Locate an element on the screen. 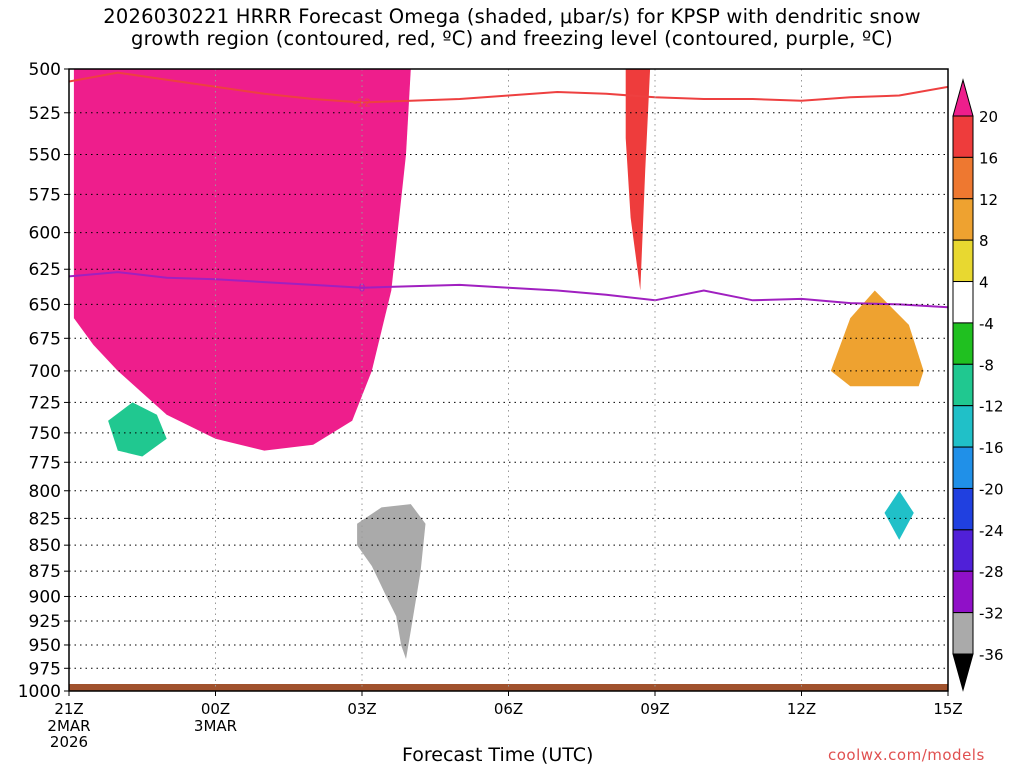 This screenshot has width=1024, height=768. y-tick-label-950: 950 is located at coordinates (45, 646).